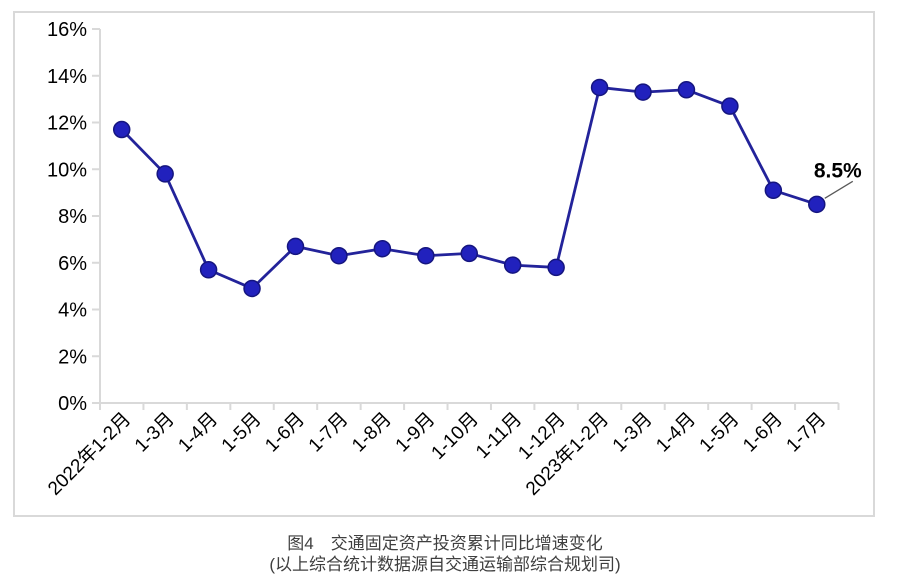 This screenshot has width=902, height=588. Describe the element at coordinates (67, 170) in the screenshot. I see `y-axis-label: 10%` at that location.